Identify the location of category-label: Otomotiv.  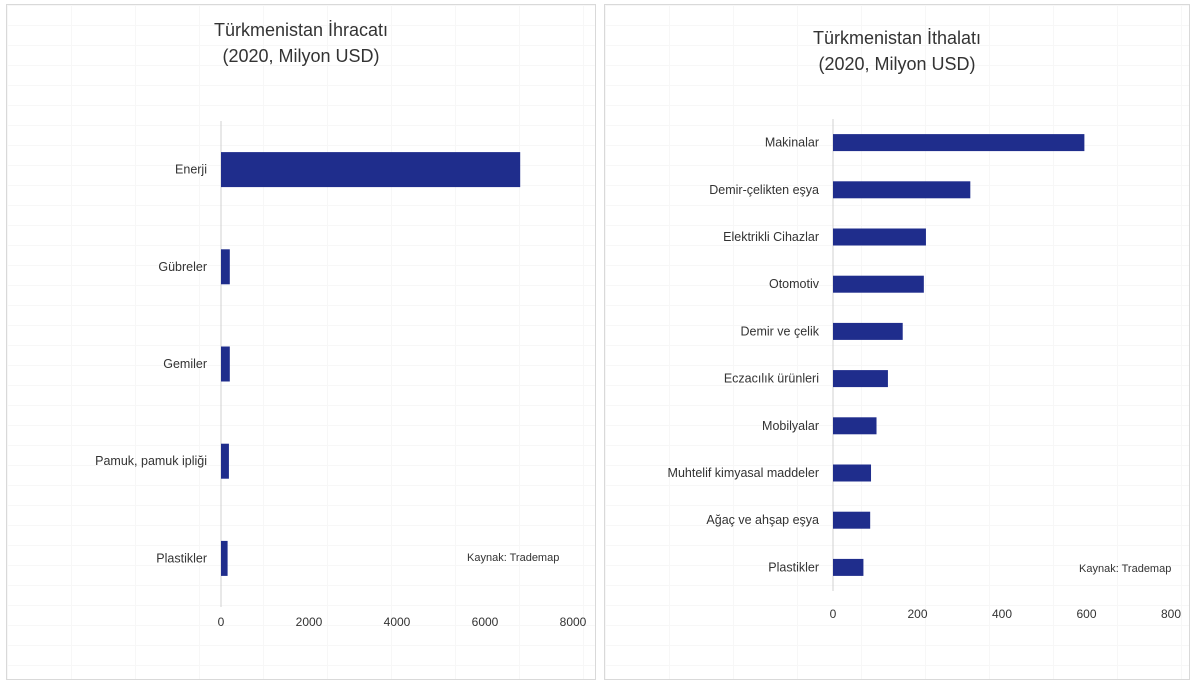
(794, 284).